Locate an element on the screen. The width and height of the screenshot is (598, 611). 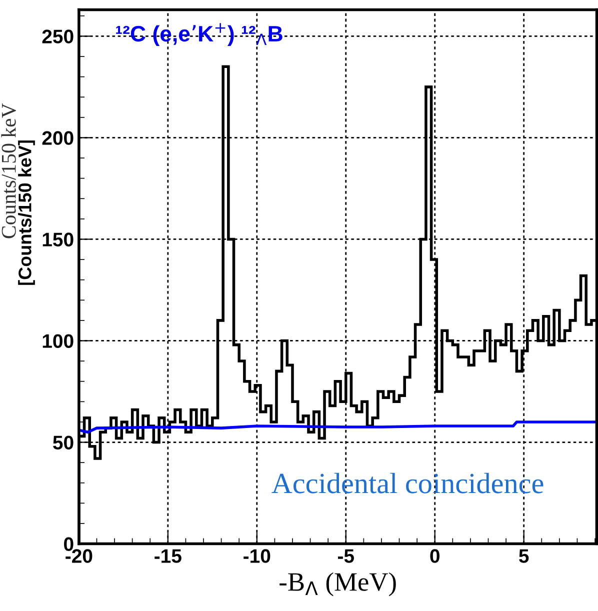
y-tick-label: 100 is located at coordinates (58, 341).